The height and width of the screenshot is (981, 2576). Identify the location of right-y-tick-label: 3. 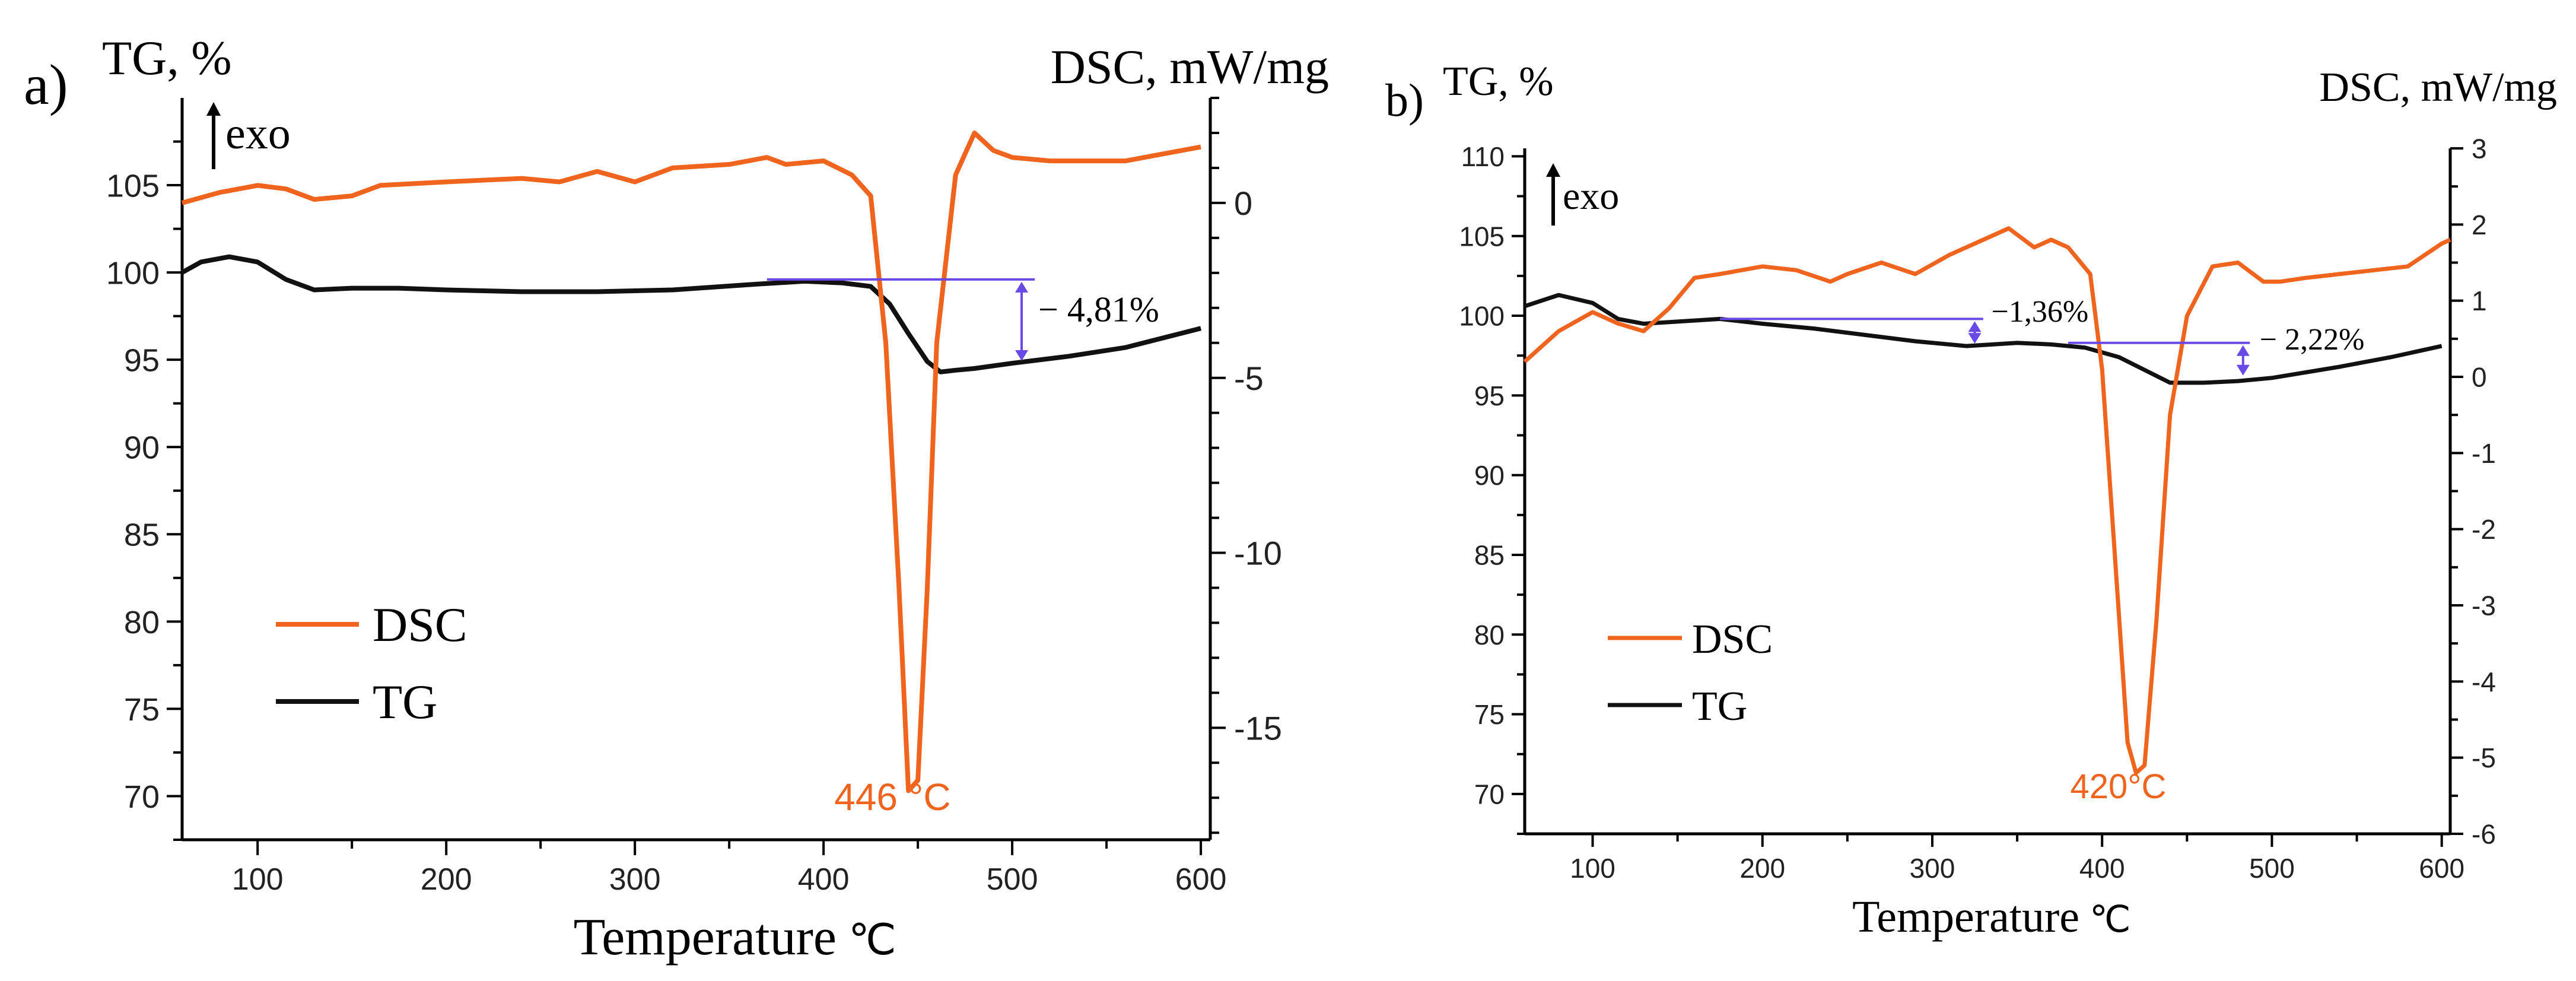
(2479, 149).